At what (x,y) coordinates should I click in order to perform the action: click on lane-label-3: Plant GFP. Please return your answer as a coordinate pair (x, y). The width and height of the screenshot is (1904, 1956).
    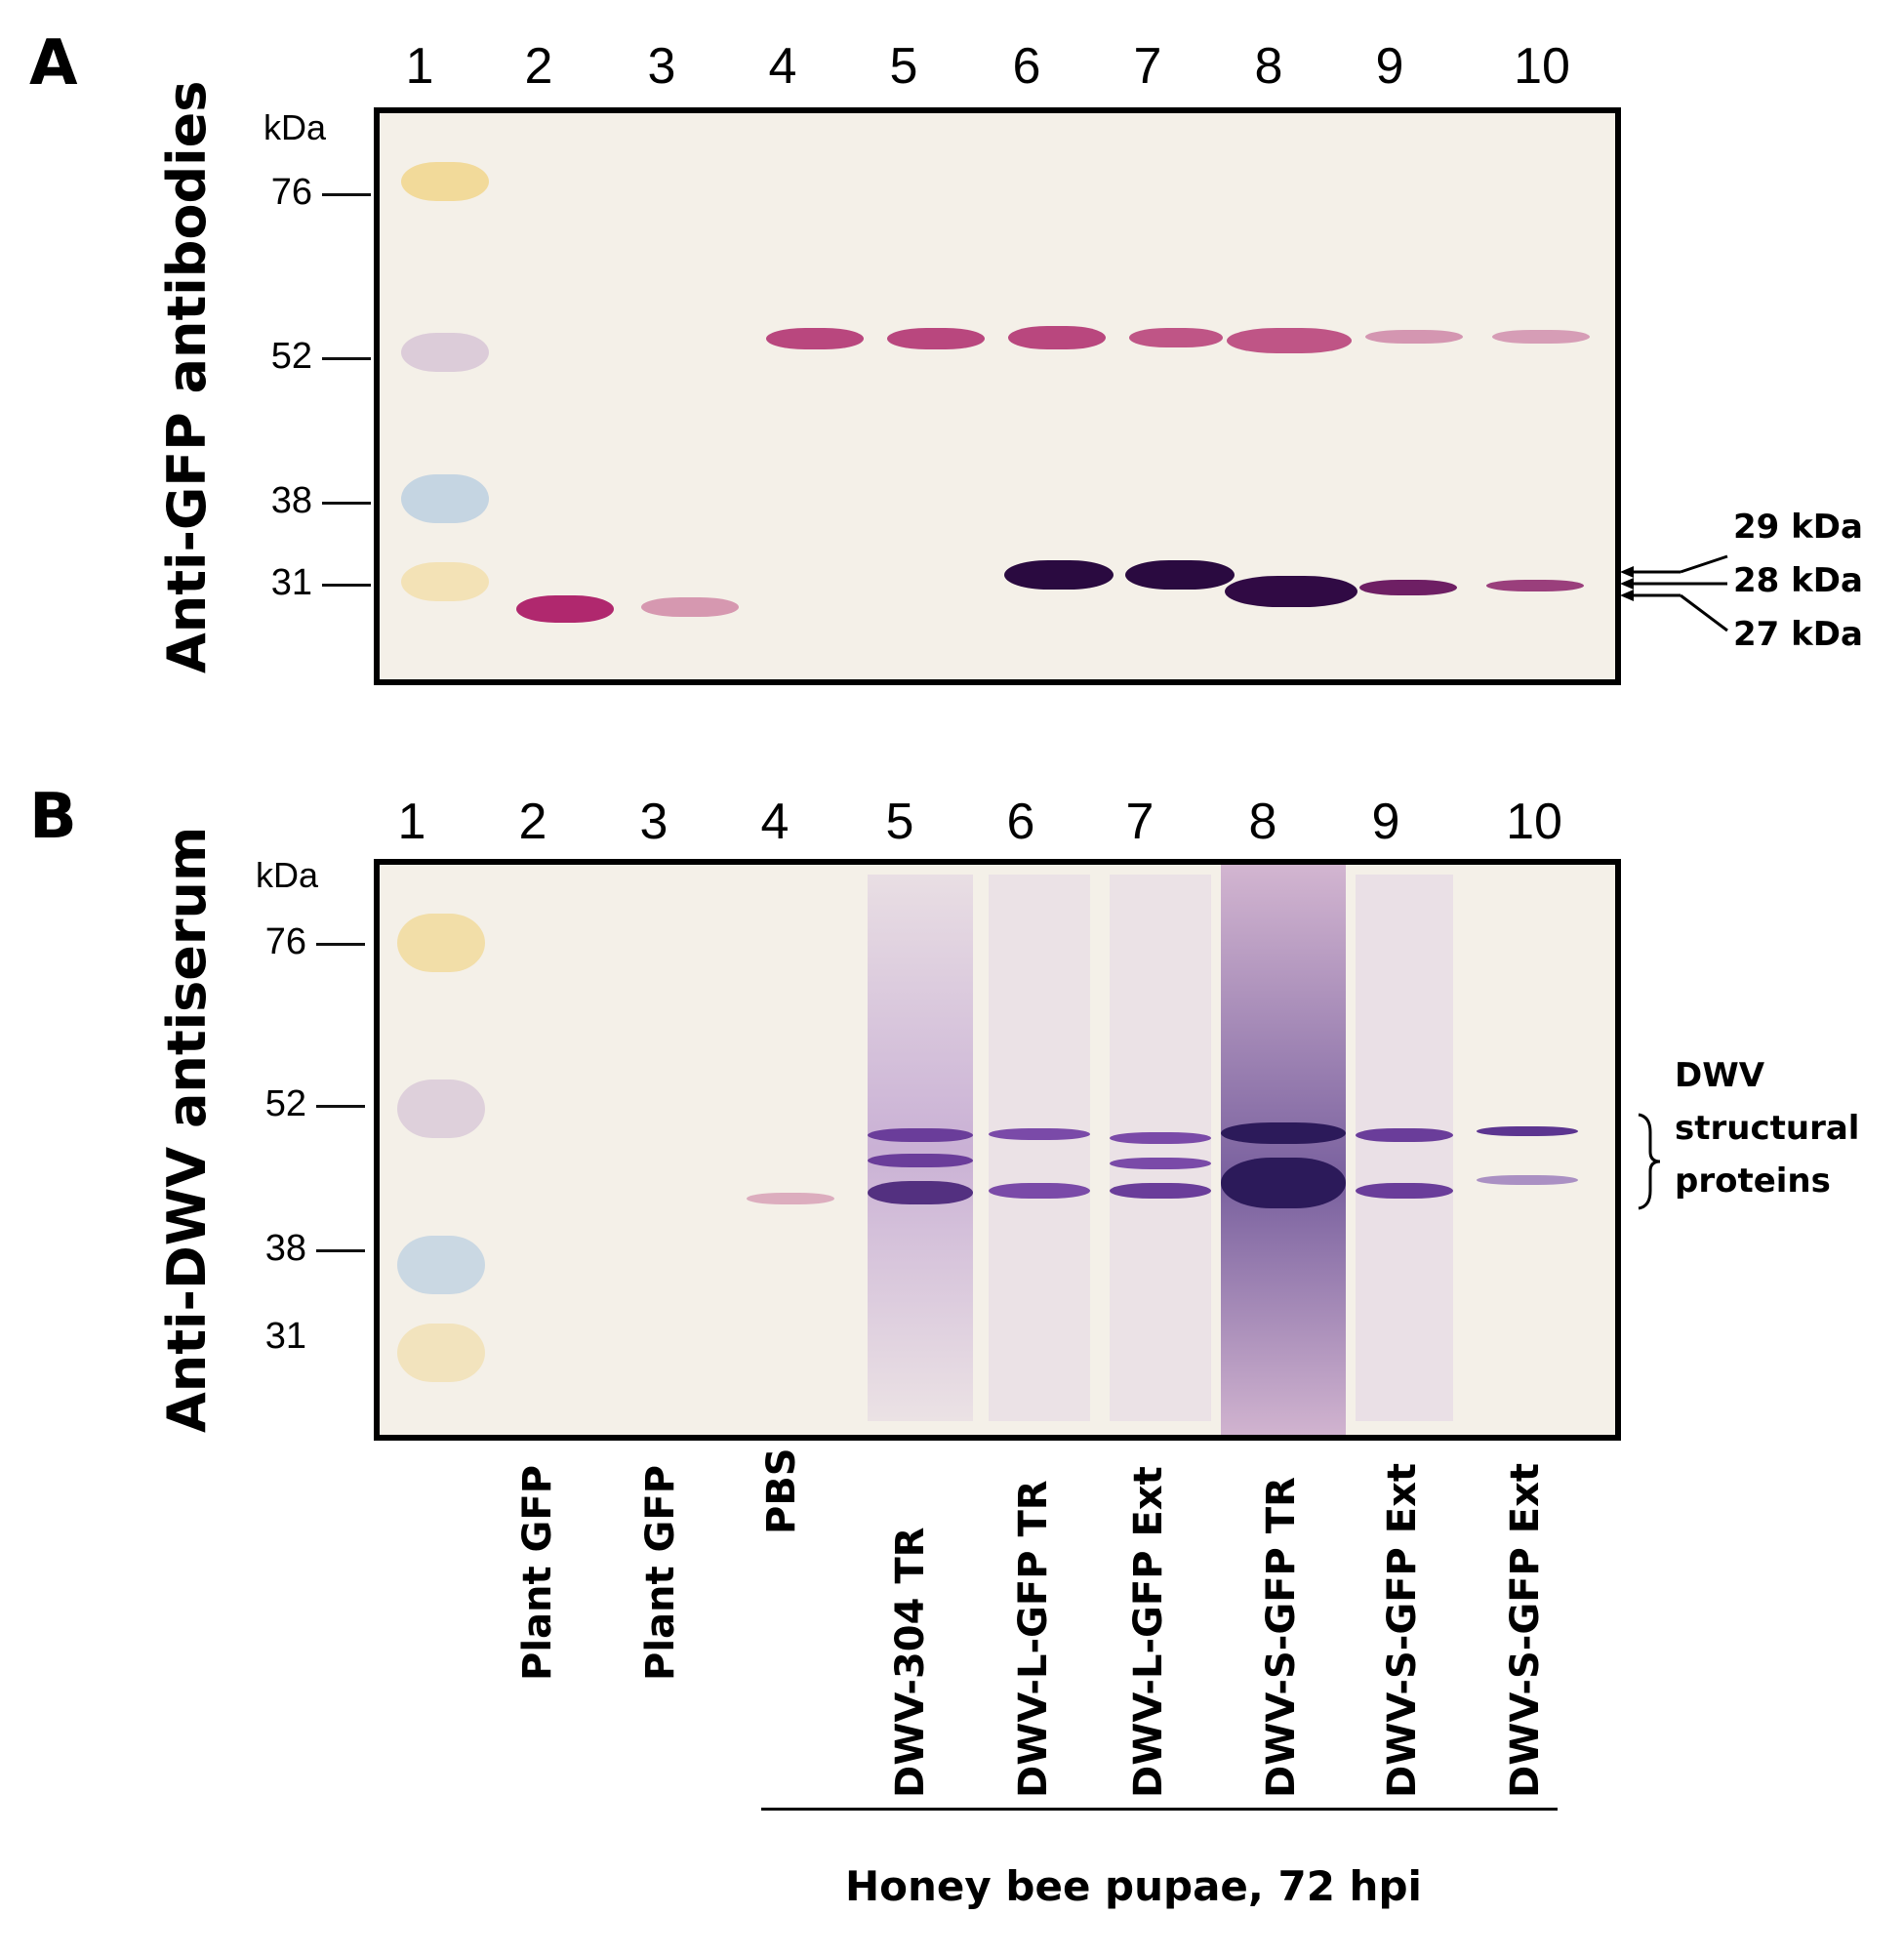
    Looking at the image, I should click on (660, 1573).